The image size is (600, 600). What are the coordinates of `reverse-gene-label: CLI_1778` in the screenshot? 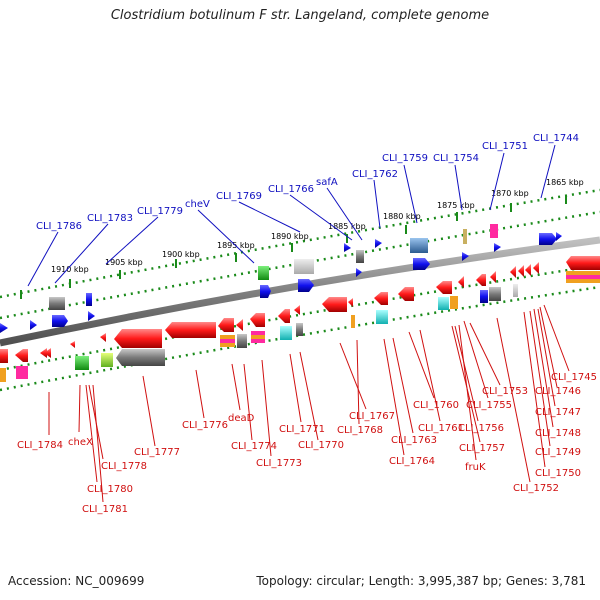 It's located at (124, 466).